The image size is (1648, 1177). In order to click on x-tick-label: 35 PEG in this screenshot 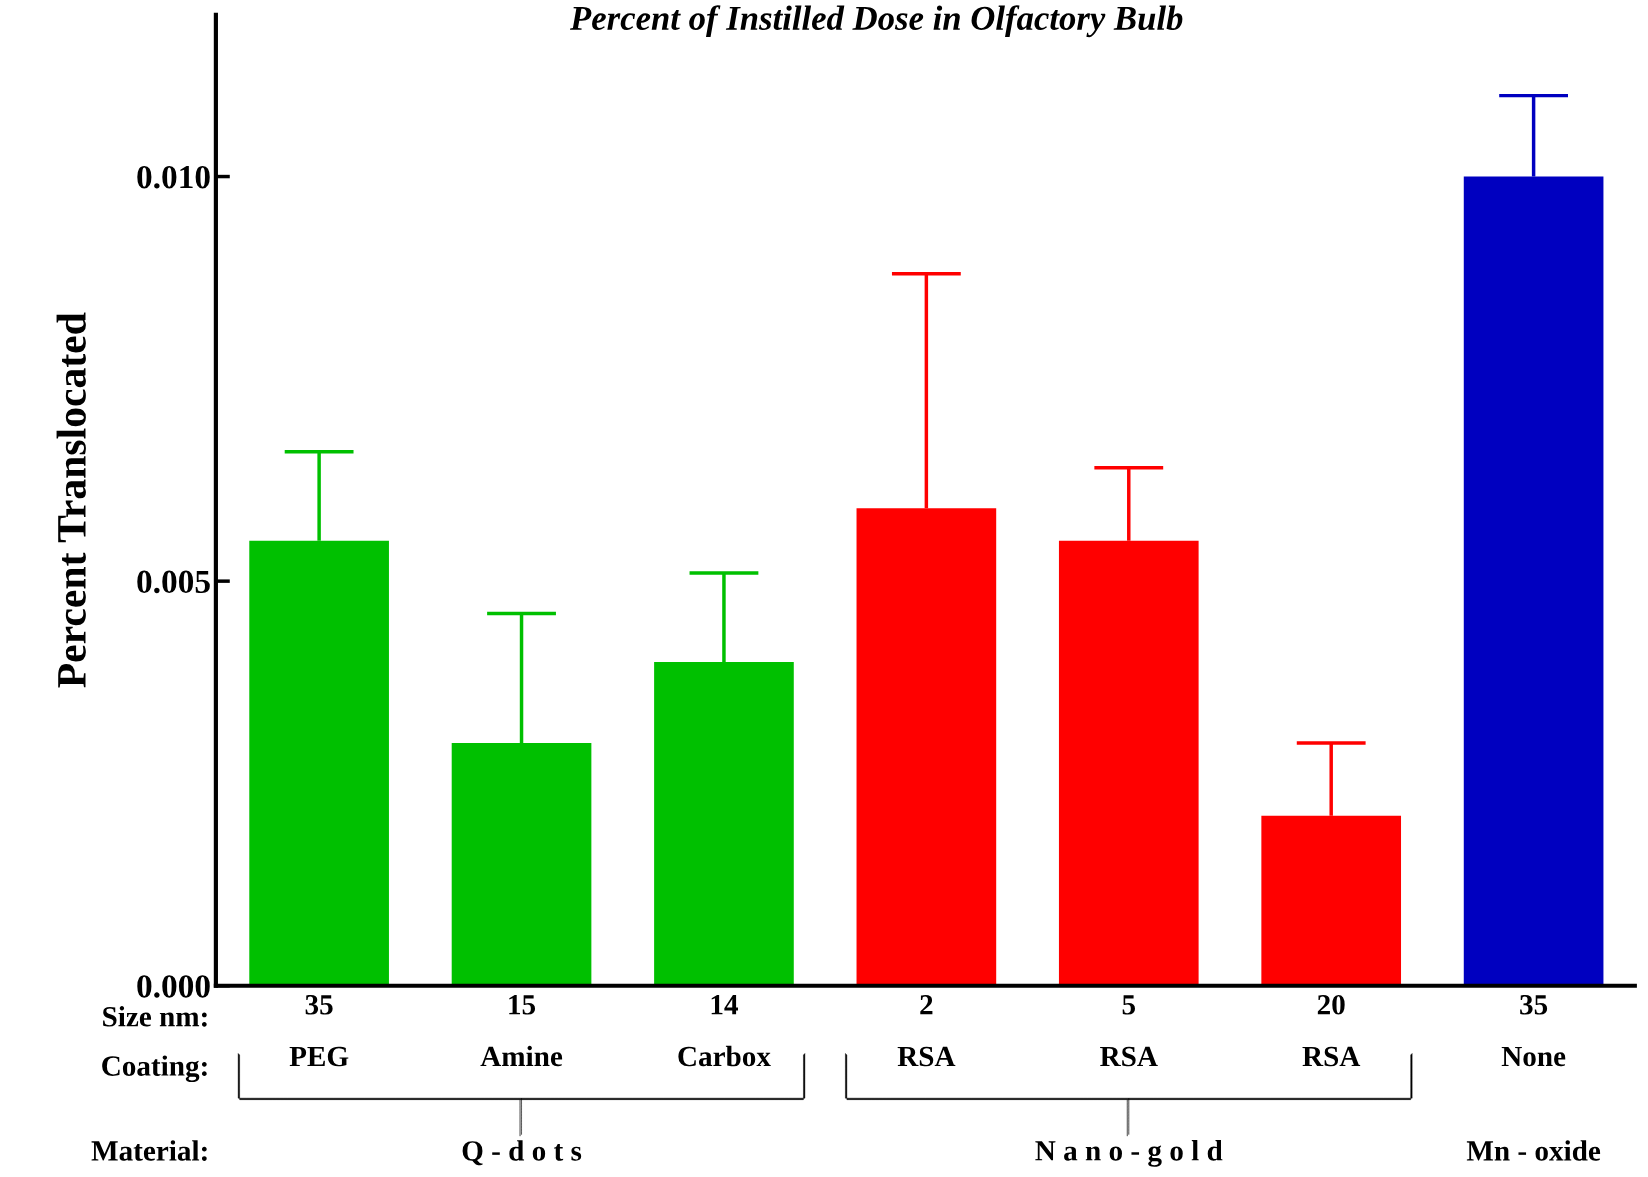, I will do `click(319, 1031)`.